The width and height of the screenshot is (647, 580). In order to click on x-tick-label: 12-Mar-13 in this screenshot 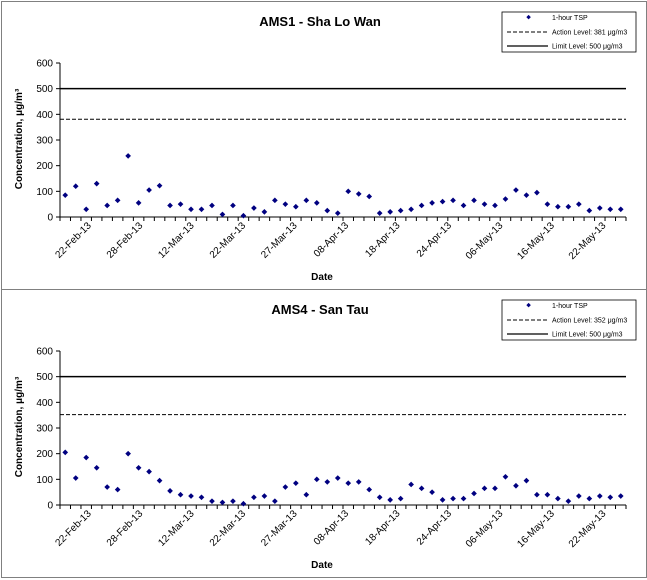, I will do `click(176, 240)`.